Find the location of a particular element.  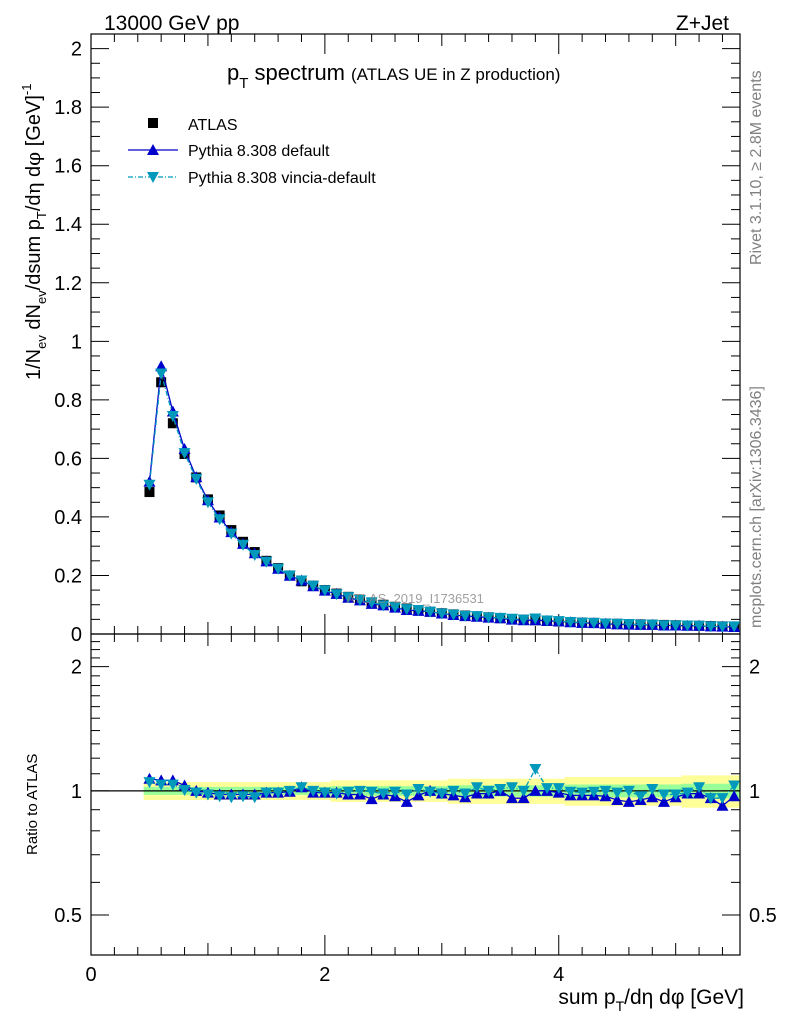

x-axis-label-main: sum p is located at coordinates (586, 997).